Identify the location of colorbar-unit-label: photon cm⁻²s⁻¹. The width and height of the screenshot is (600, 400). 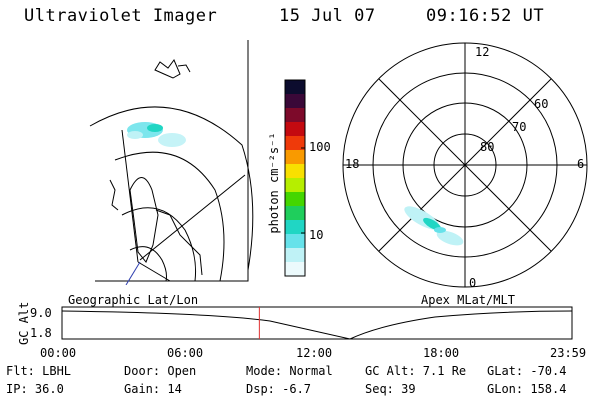
(274, 183).